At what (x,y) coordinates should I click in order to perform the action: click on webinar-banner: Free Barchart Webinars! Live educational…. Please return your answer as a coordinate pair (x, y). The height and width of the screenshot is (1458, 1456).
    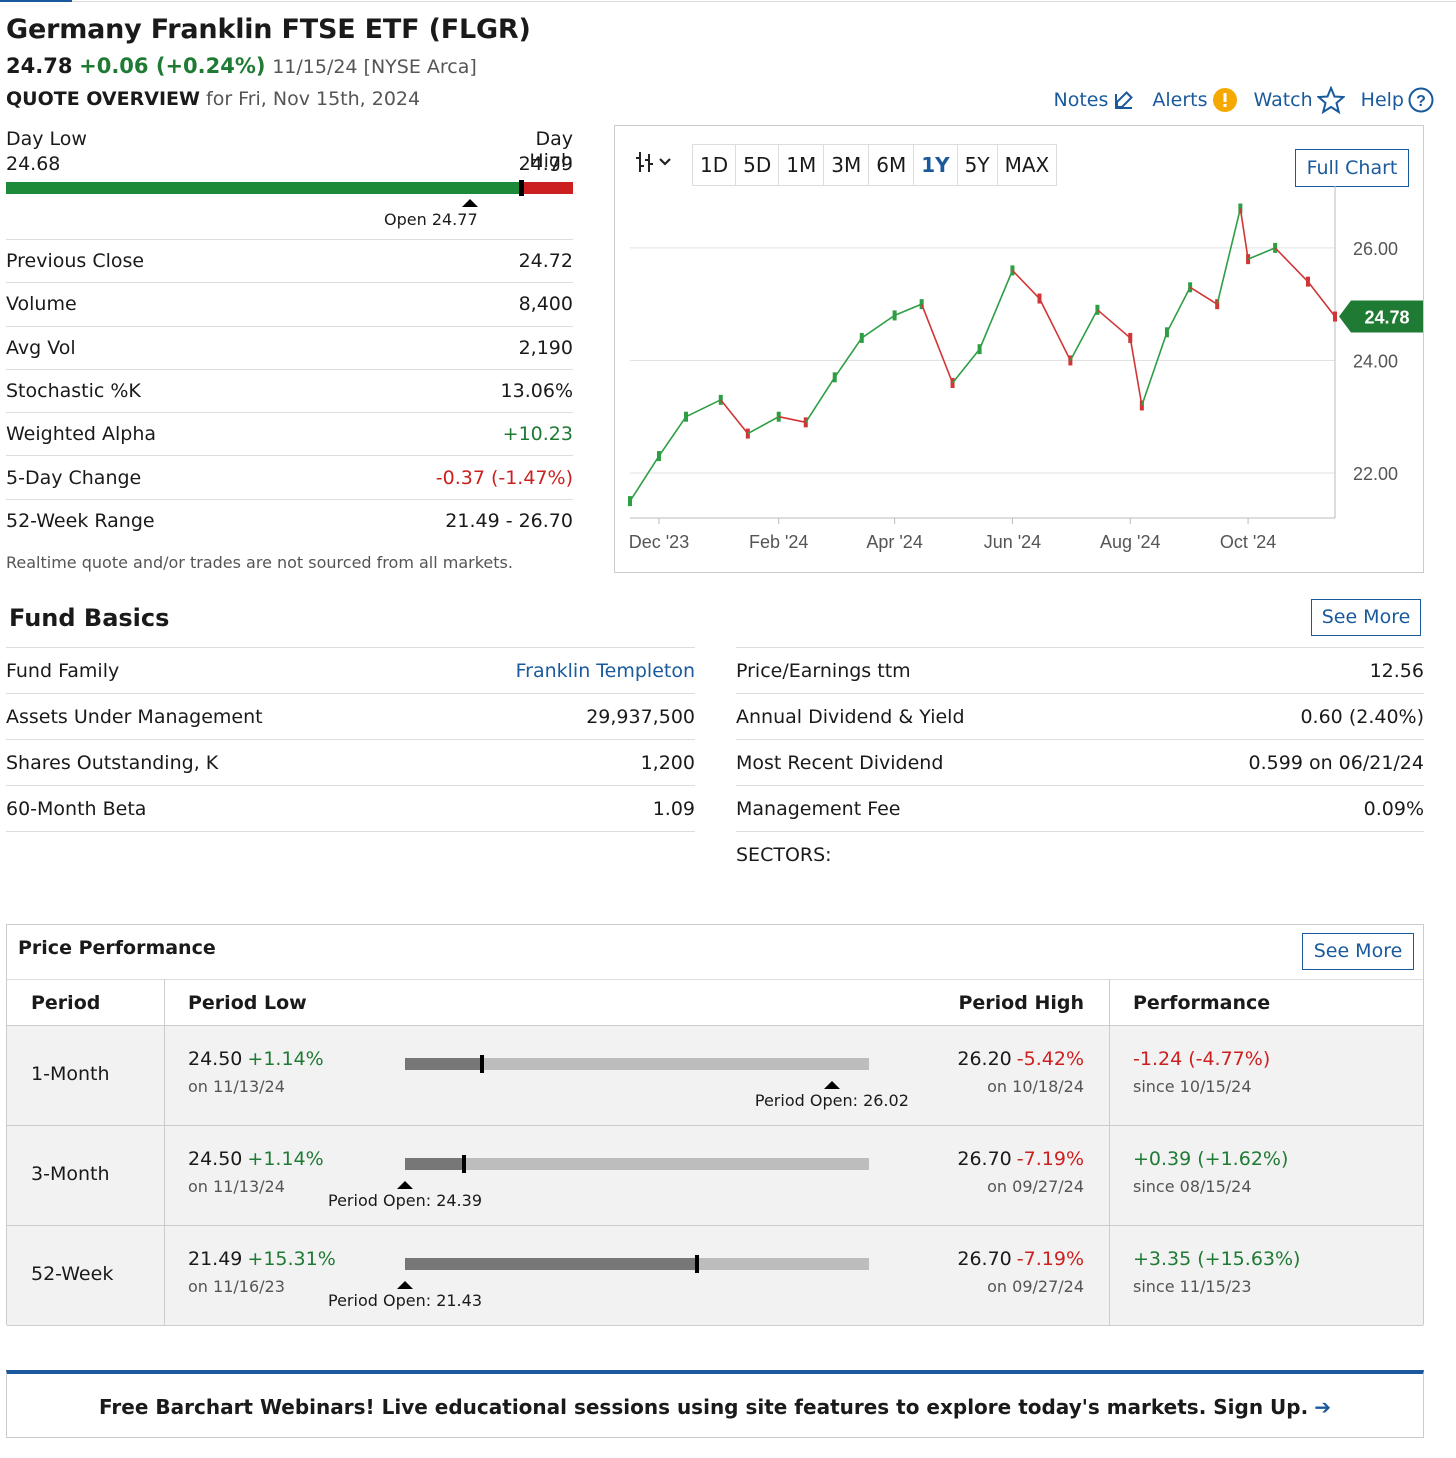
    Looking at the image, I should click on (715, 1404).